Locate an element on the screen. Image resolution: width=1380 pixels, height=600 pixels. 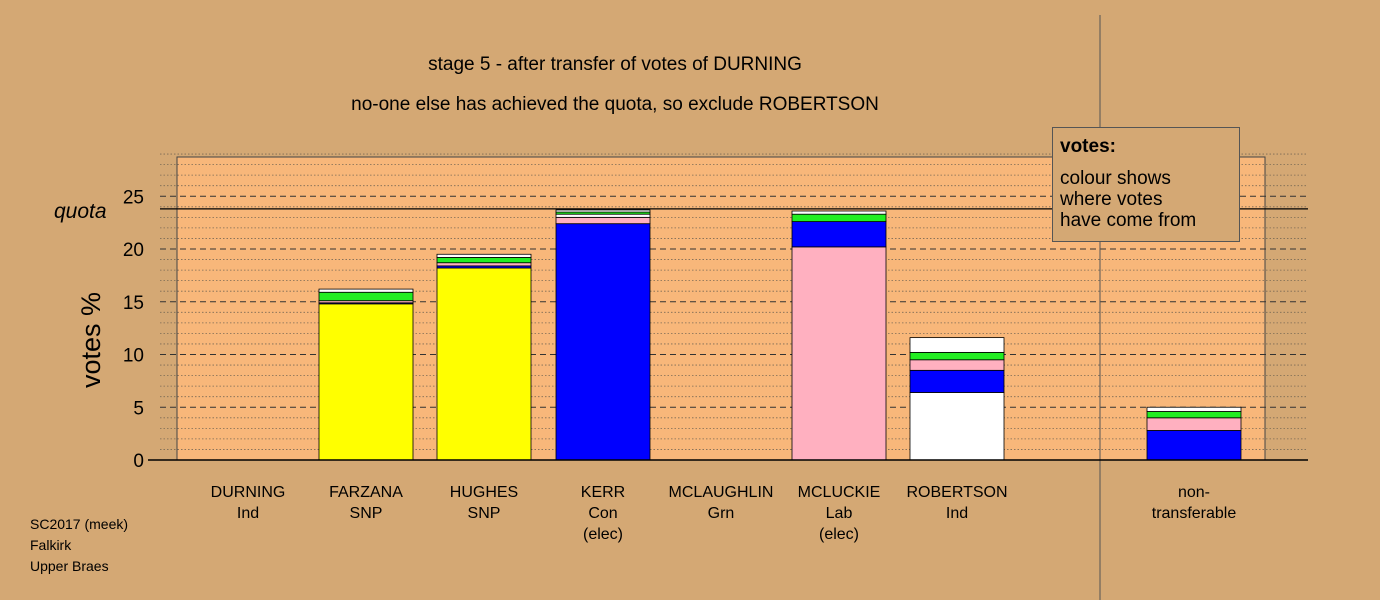
category-label: KERR is located at coordinates (603, 492).